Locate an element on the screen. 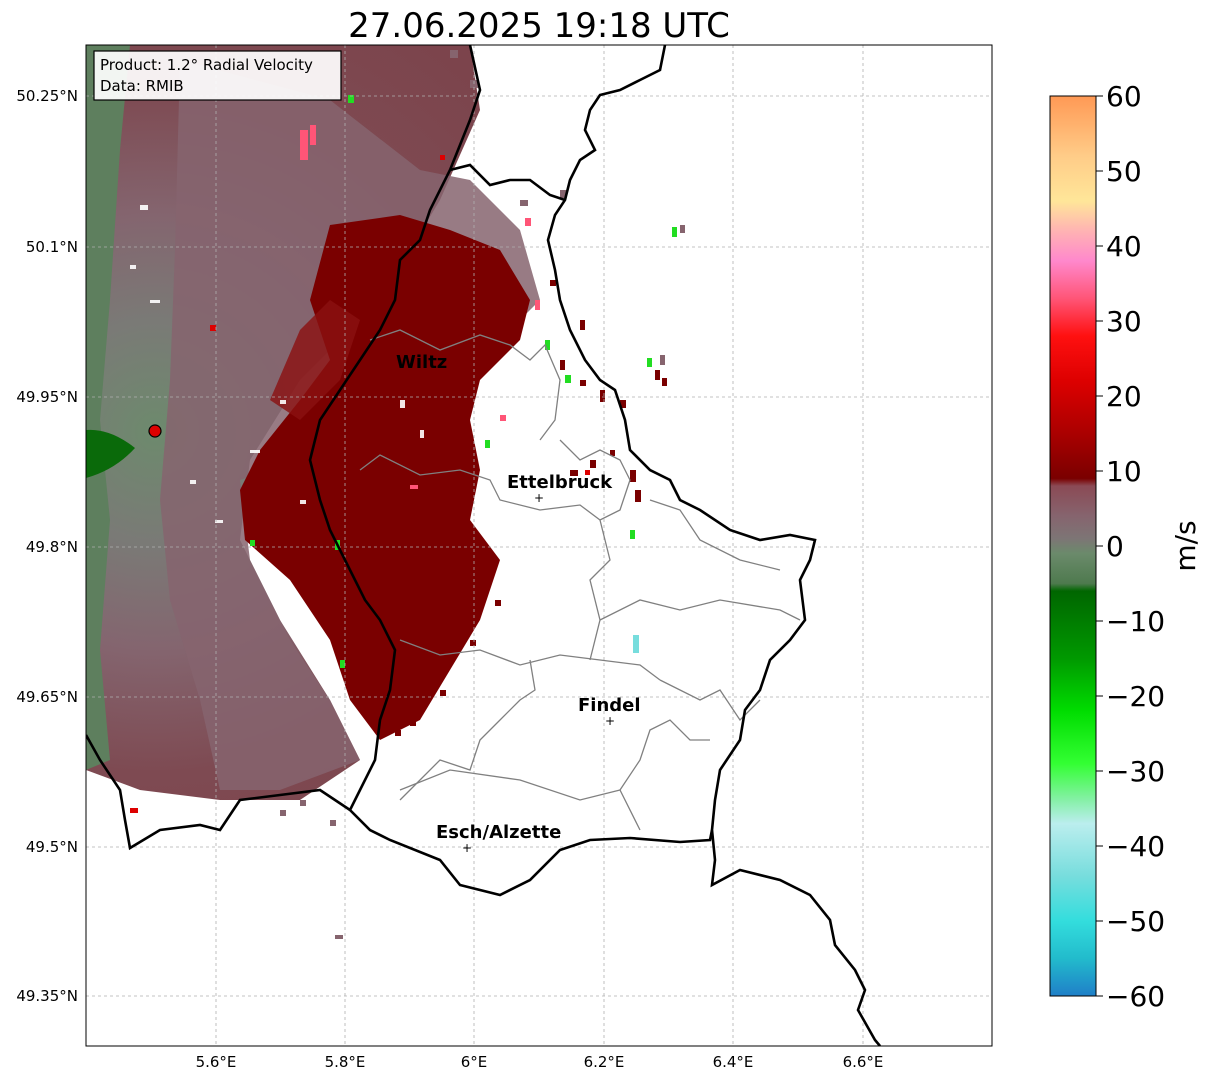 Image resolution: width=1207 pixels, height=1081 pixels. city-esch-alzette: Esch/Alzette + is located at coordinates (498, 838).